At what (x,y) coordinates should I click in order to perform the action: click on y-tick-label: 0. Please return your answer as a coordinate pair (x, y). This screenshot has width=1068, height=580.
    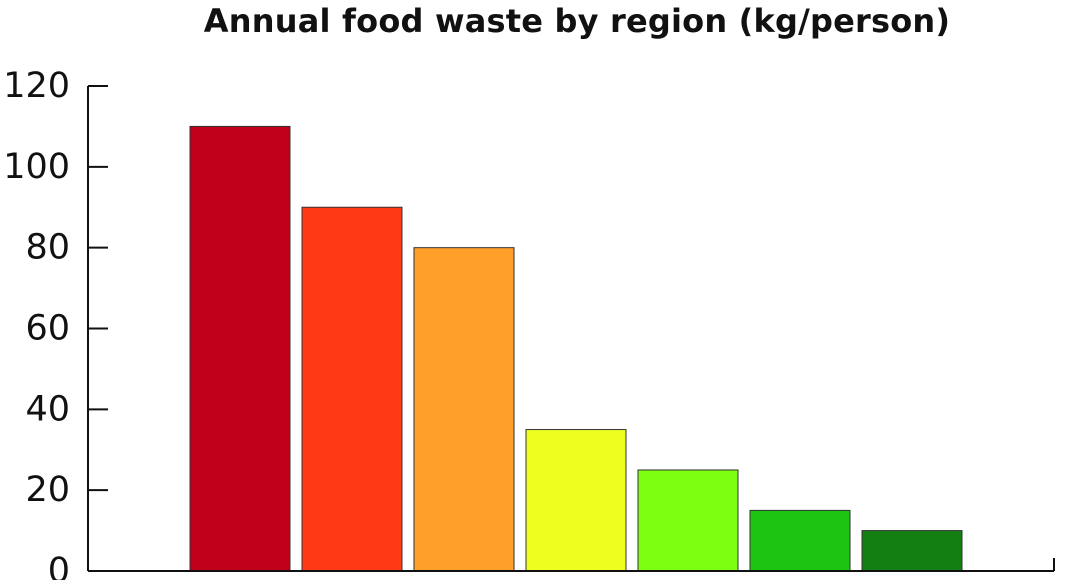
    Looking at the image, I should click on (59, 565).